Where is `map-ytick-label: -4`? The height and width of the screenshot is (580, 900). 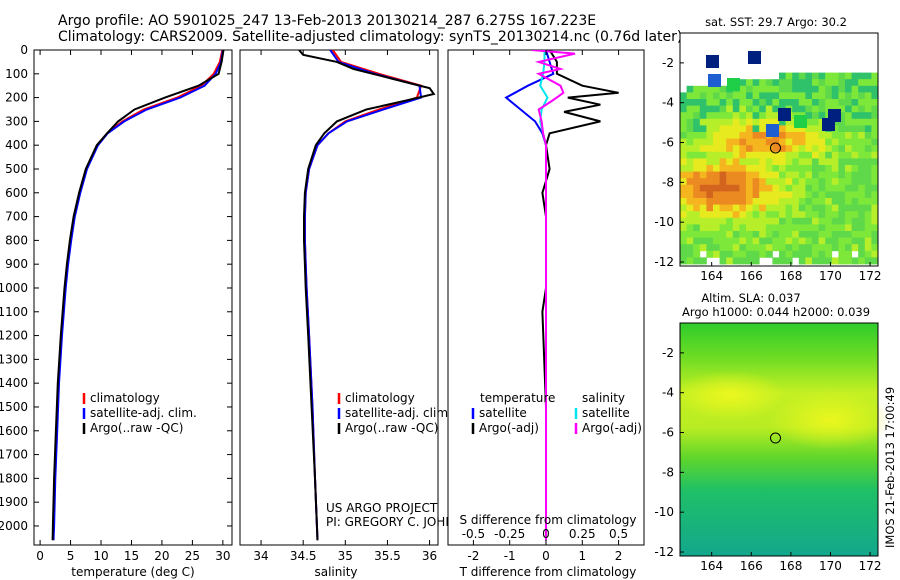 map-ytick-label: -4 is located at coordinates (668, 103).